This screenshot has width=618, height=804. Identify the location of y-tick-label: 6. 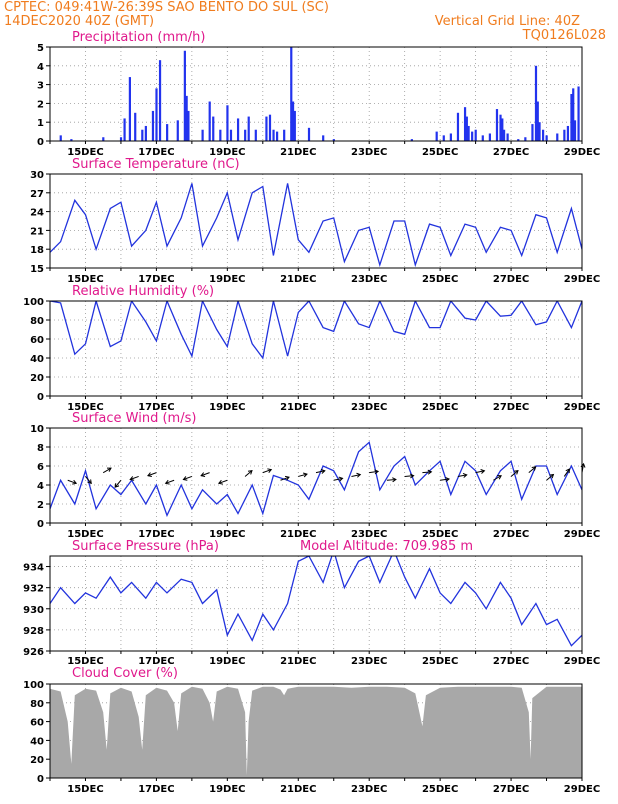
(40, 467).